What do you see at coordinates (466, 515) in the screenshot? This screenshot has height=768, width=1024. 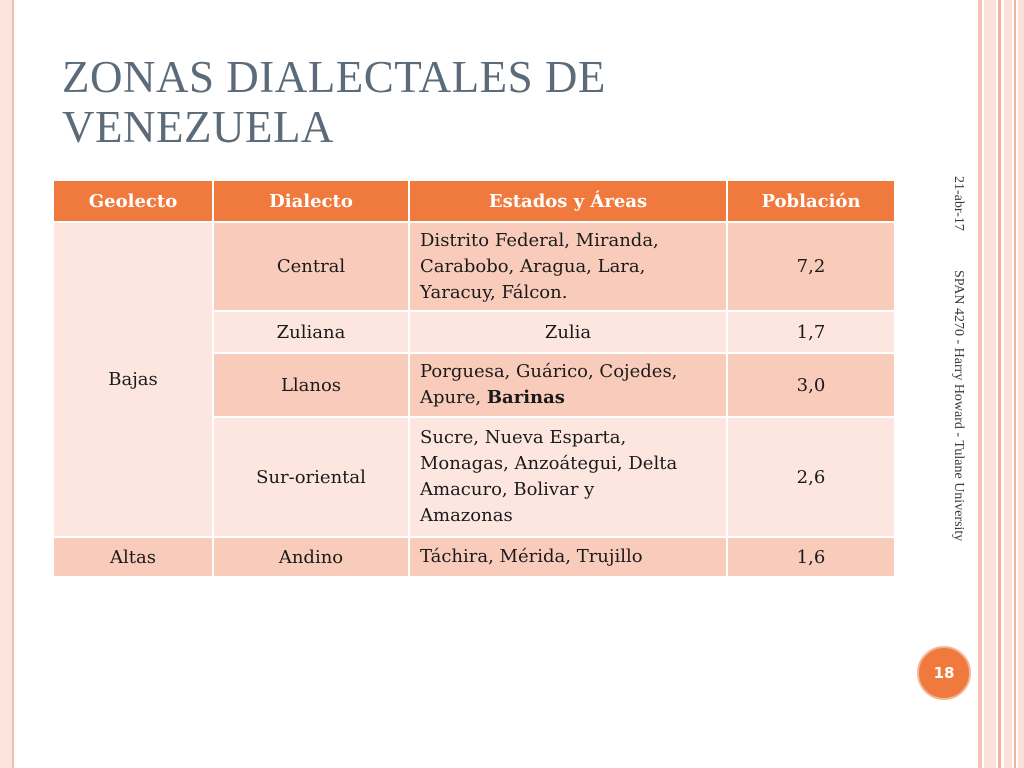 I see `estados-line: Amazonas` at bounding box center [466, 515].